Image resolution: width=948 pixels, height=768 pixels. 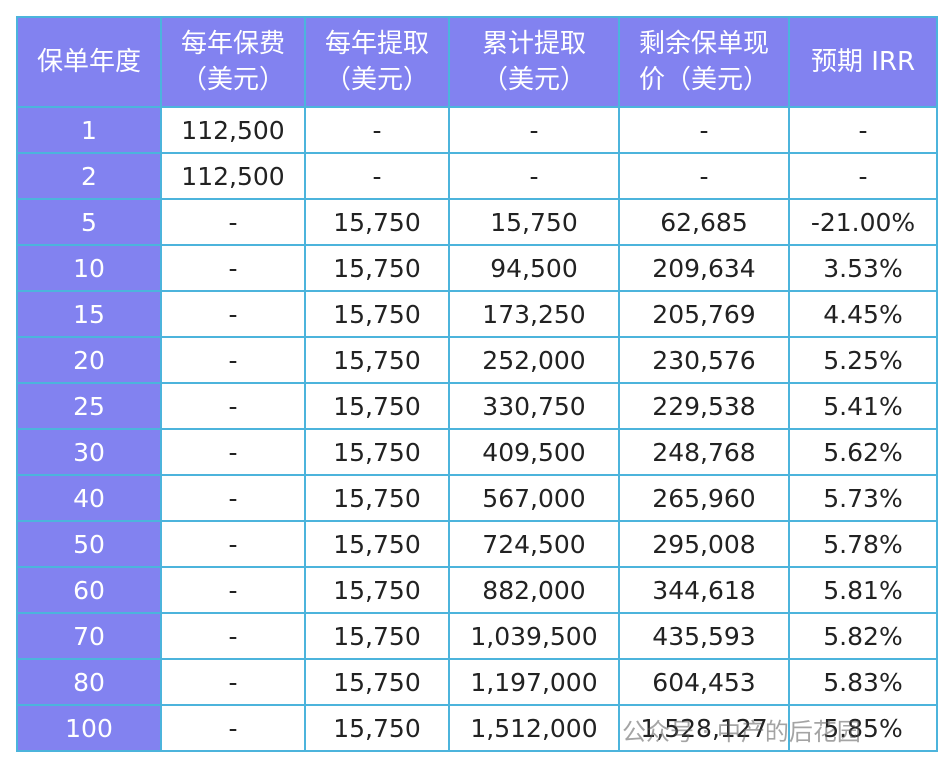 What do you see at coordinates (863, 268) in the screenshot?
I see `table-cell: 3.53%` at bounding box center [863, 268].